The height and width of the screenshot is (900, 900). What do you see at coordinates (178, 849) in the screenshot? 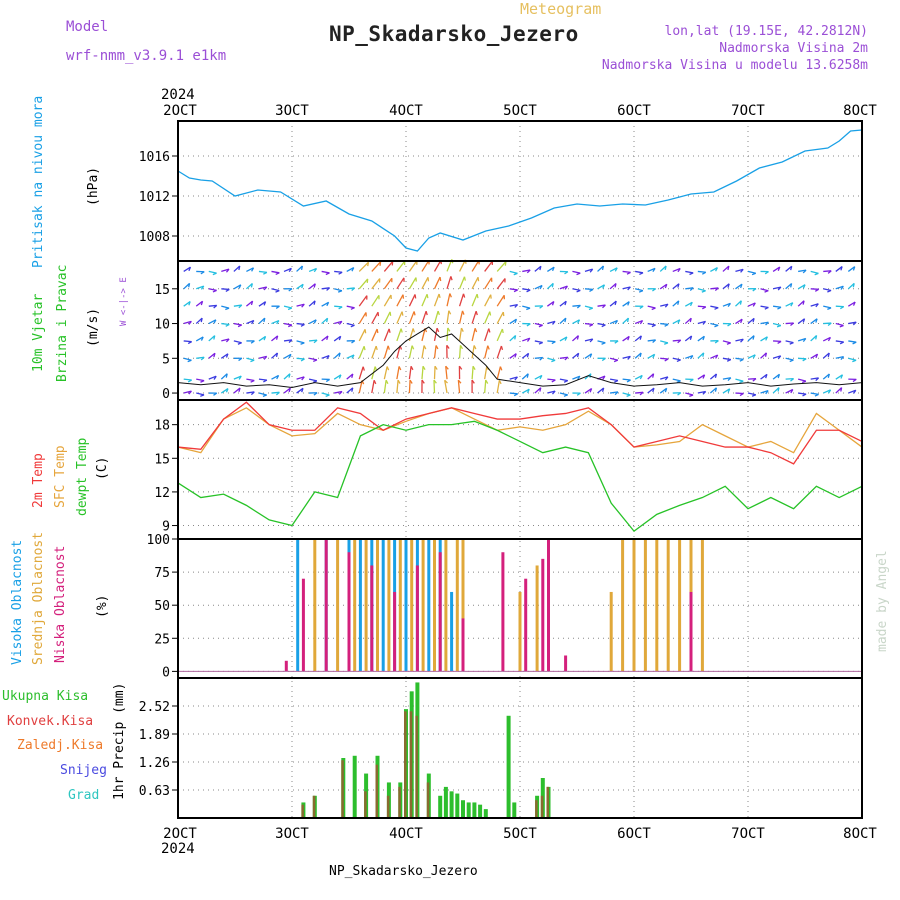
I see `bottom-year-label: 2024` at bounding box center [178, 849].